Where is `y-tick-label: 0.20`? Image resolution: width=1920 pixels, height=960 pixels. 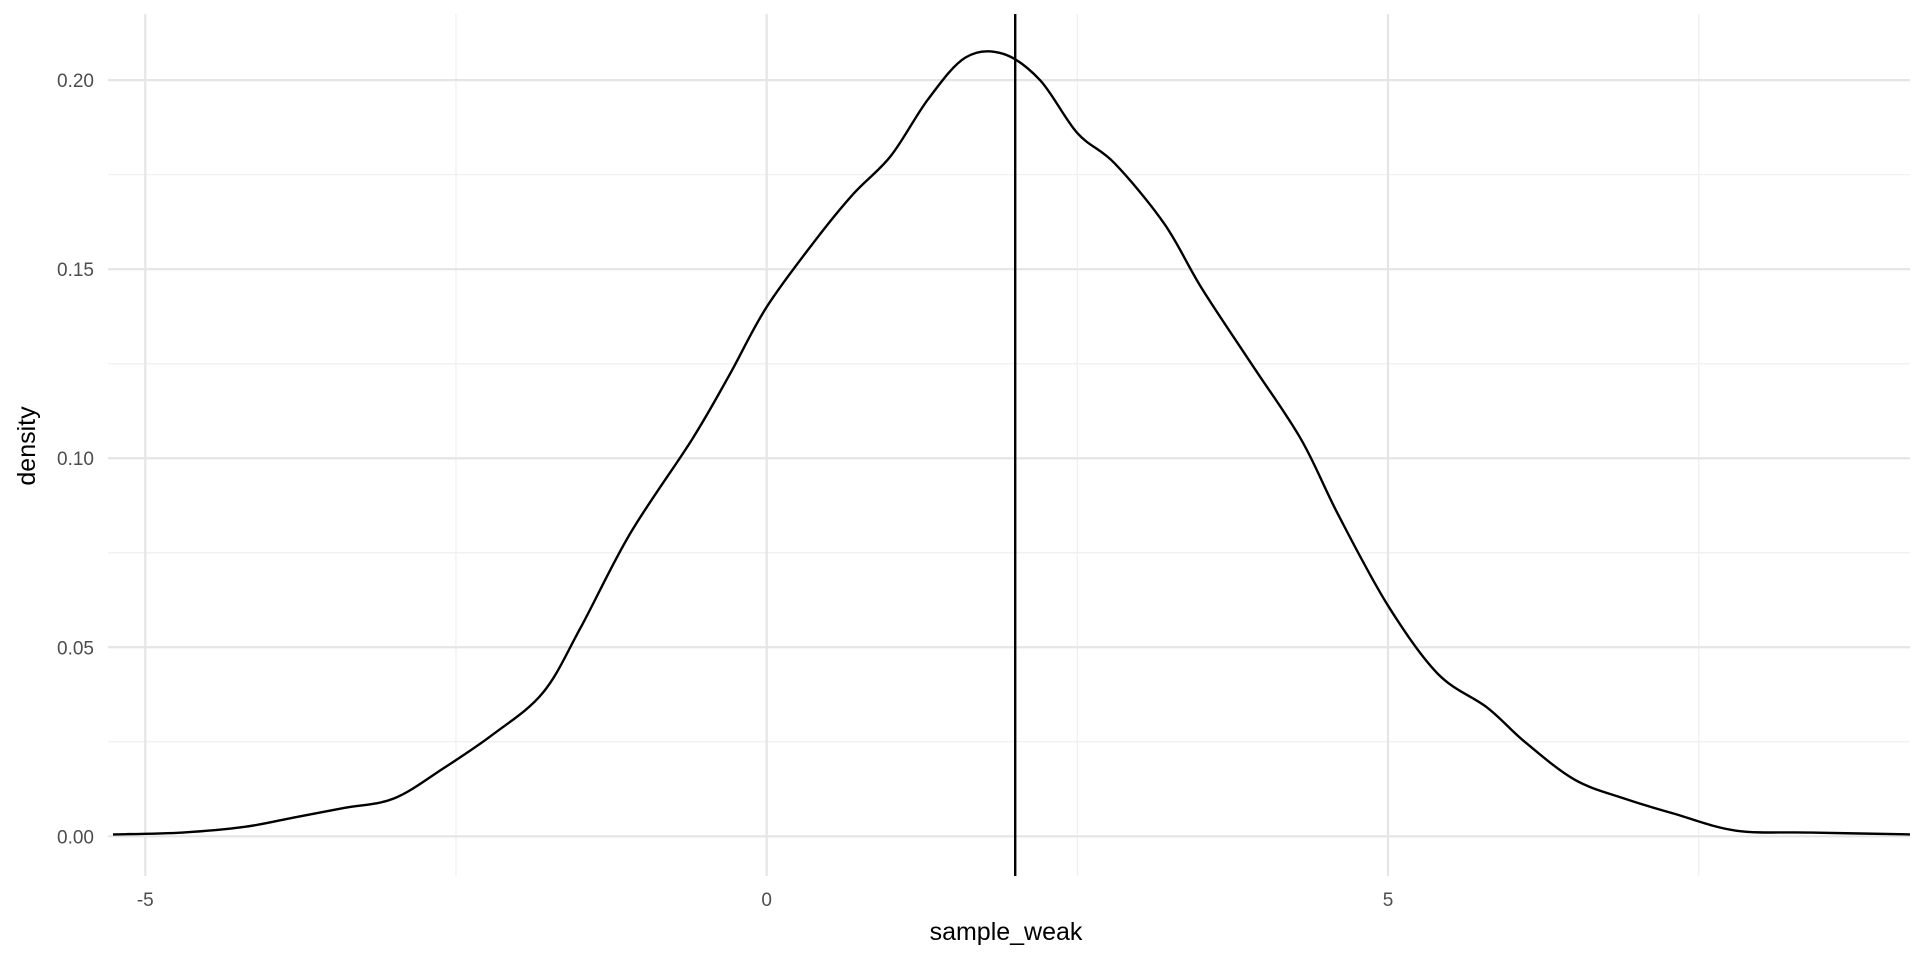 y-tick-label: 0.20 is located at coordinates (75, 81).